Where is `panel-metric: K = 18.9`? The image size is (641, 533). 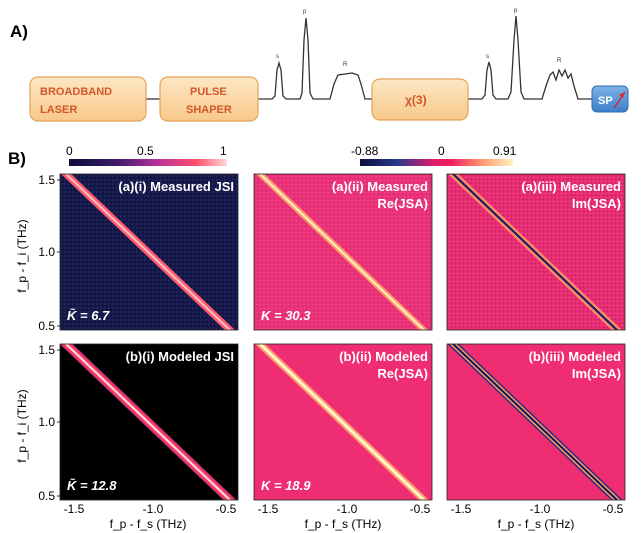 panel-metric: K = 18.9 is located at coordinates (286, 485).